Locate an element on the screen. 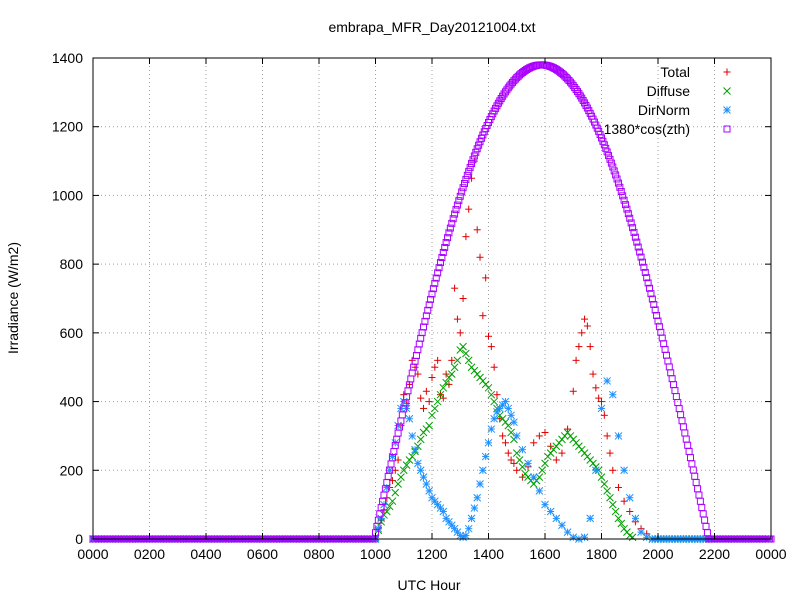  x-tick-label: 2200 is located at coordinates (714, 554).